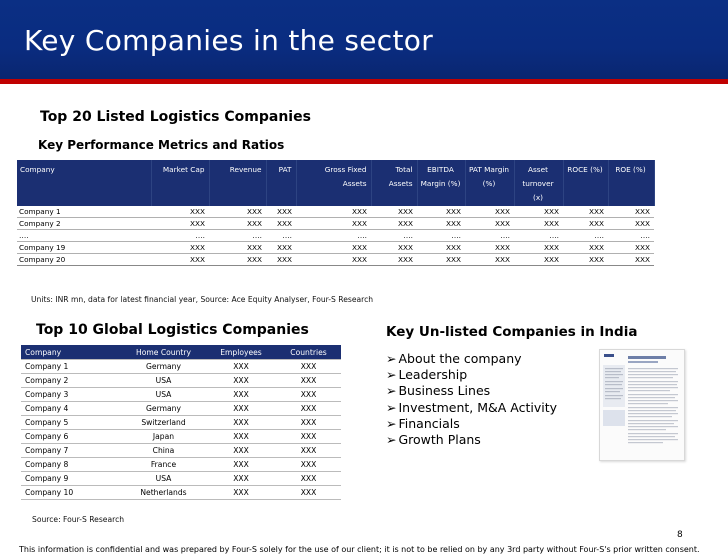 The width and height of the screenshot is (728, 557). What do you see at coordinates (586, 183) in the screenshot?
I see `col-header: ROCE (%)` at bounding box center [586, 183].